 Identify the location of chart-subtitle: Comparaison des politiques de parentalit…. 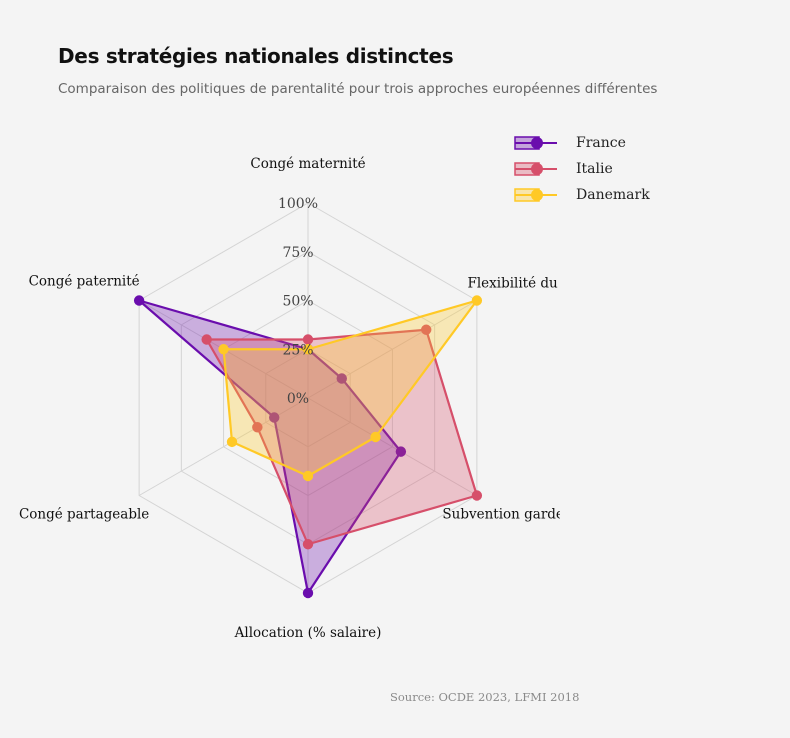
(358, 89).